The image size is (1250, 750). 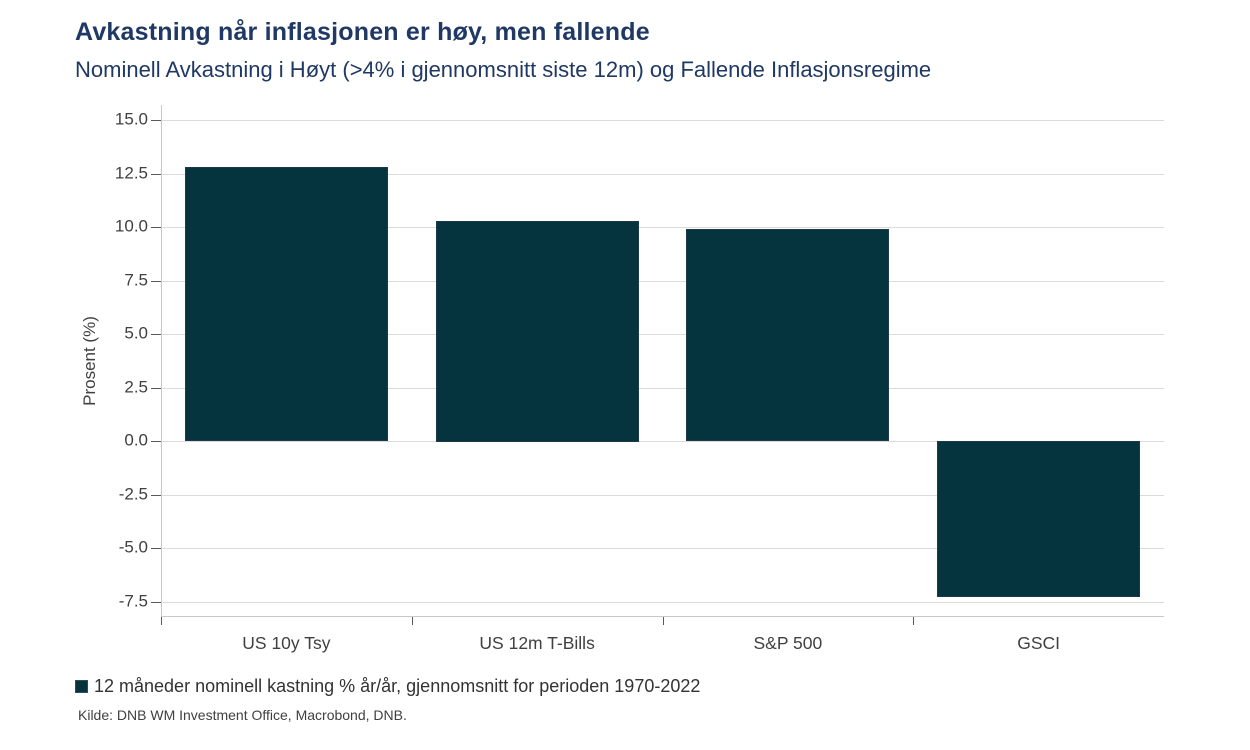 What do you see at coordinates (1039, 643) in the screenshot?
I see `x-axis-label-gsci: GSCI` at bounding box center [1039, 643].